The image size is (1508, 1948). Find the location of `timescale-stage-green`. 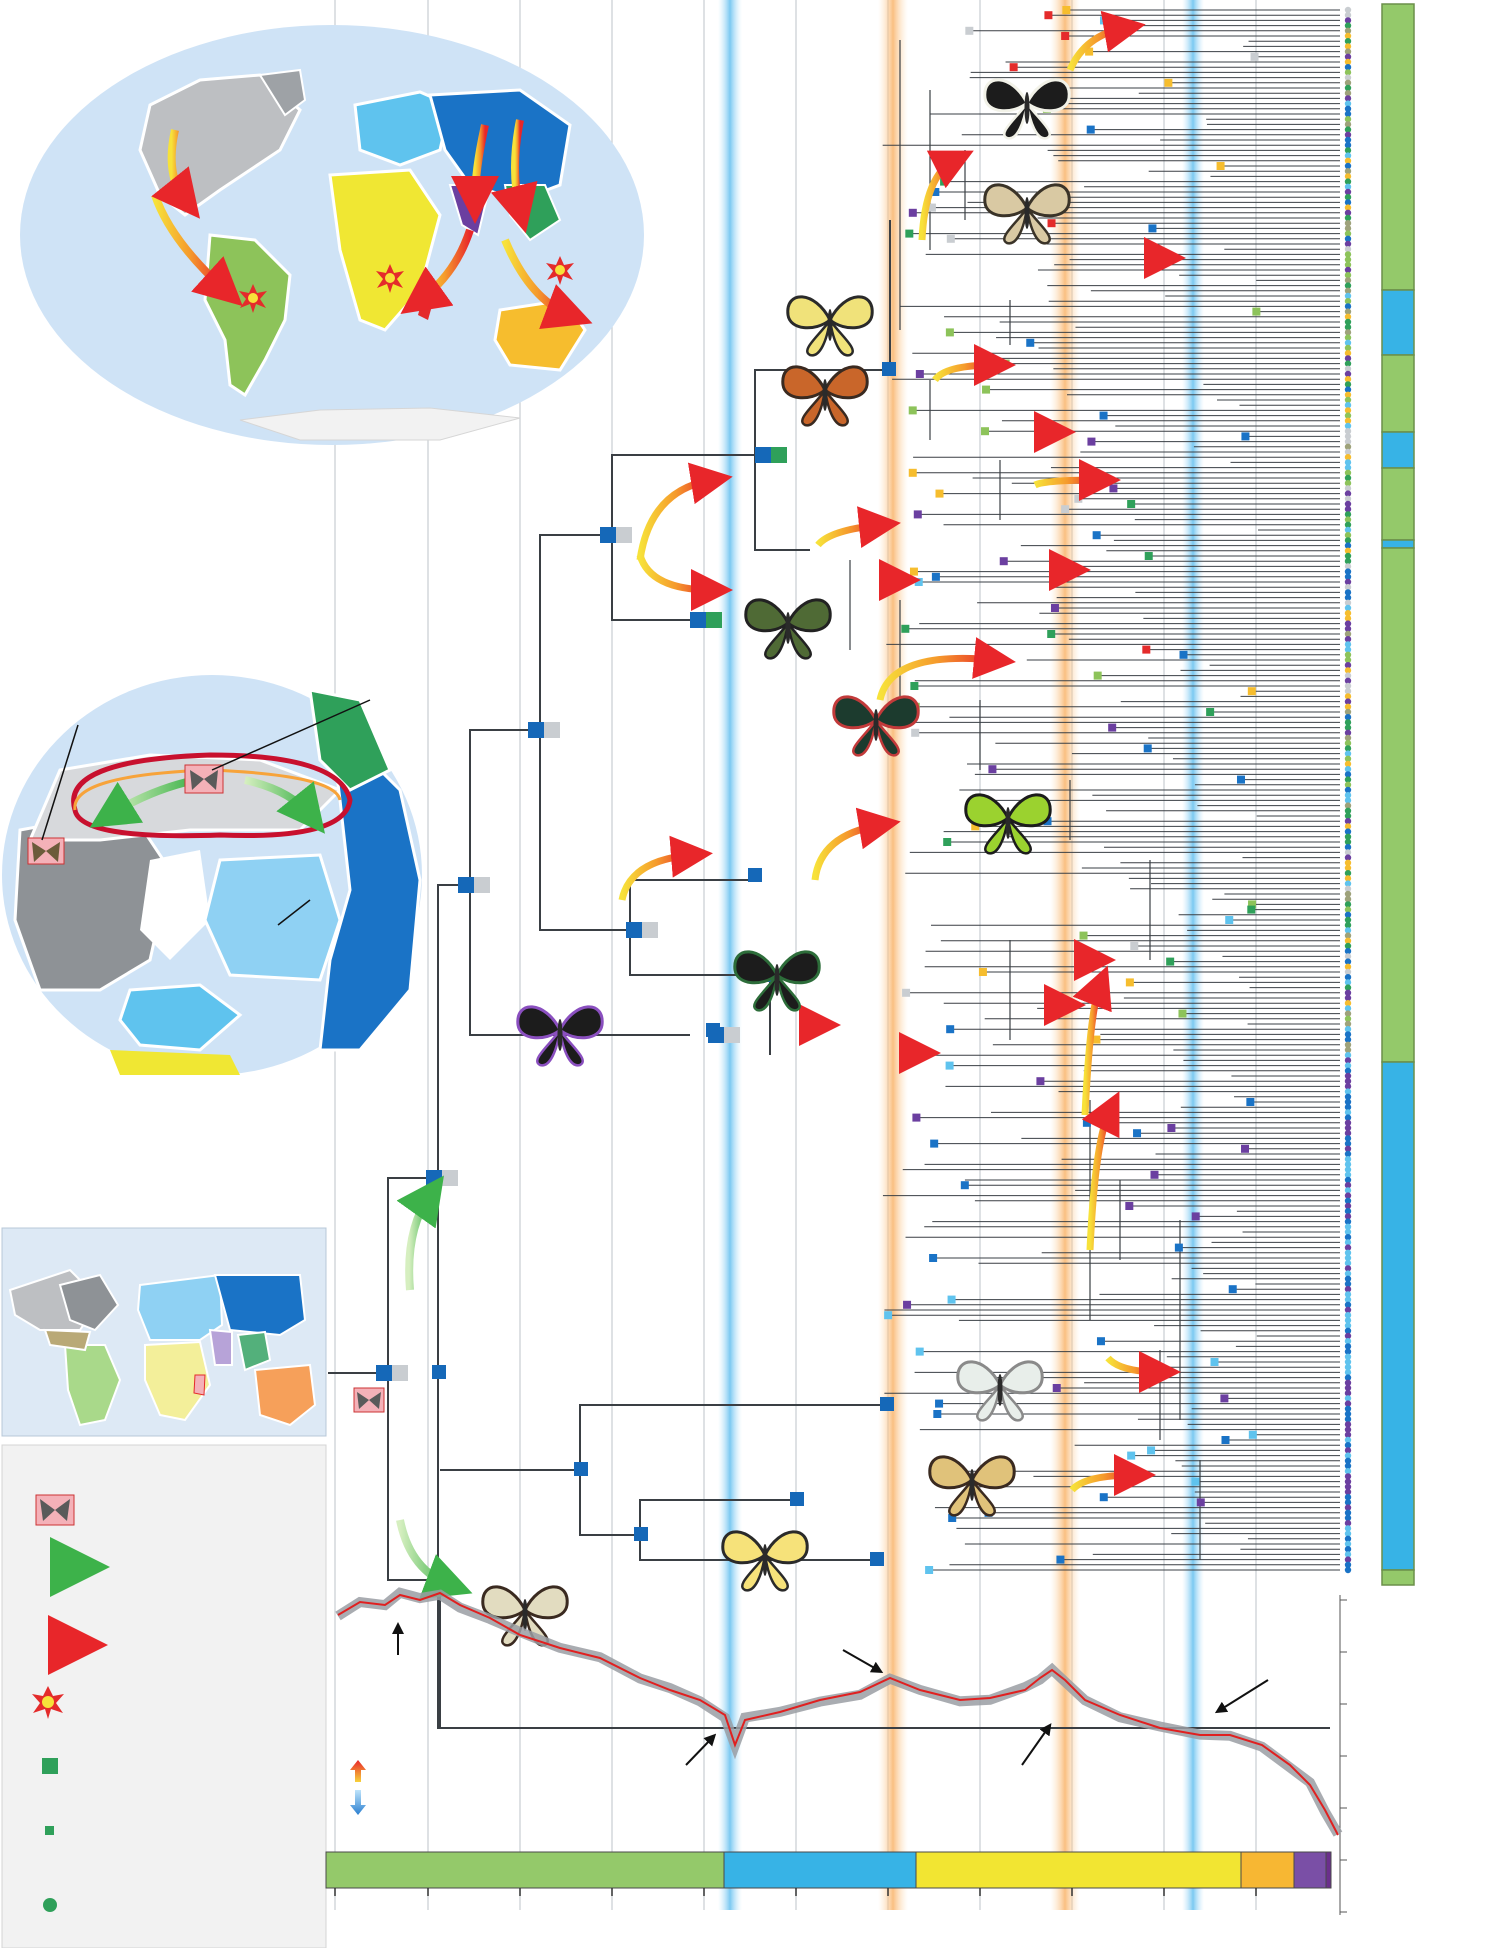

timescale-stage-green is located at coordinates (525, 1870).